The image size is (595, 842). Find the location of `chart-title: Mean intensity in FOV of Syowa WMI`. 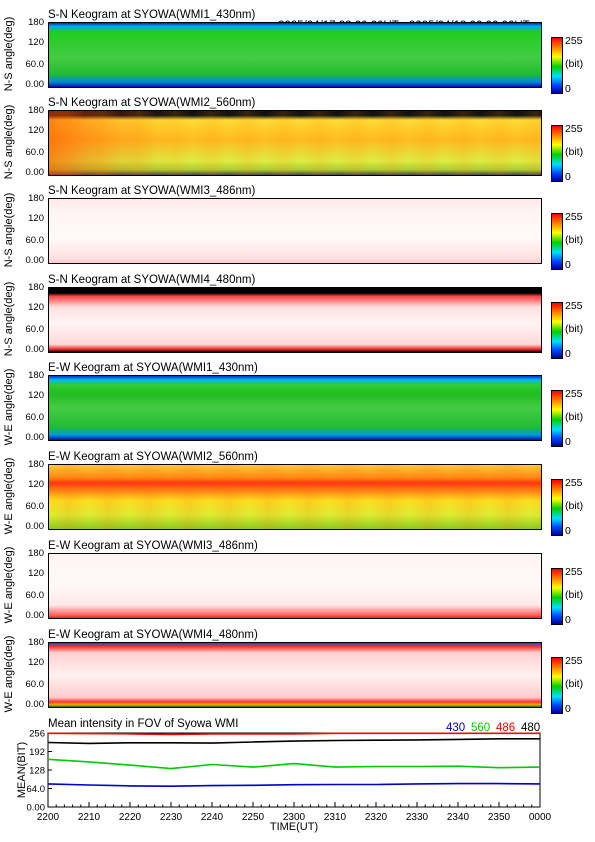

chart-title: Mean intensity in FOV of Syowa WMI is located at coordinates (143, 724).